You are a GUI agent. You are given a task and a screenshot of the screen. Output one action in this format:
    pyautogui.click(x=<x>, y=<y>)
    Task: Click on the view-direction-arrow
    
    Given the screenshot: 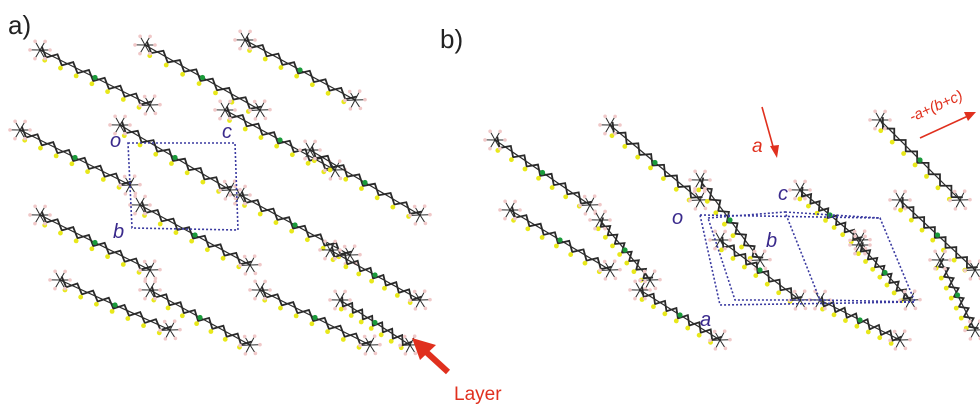 What is the action you would take?
    pyautogui.click(x=770, y=132)
    